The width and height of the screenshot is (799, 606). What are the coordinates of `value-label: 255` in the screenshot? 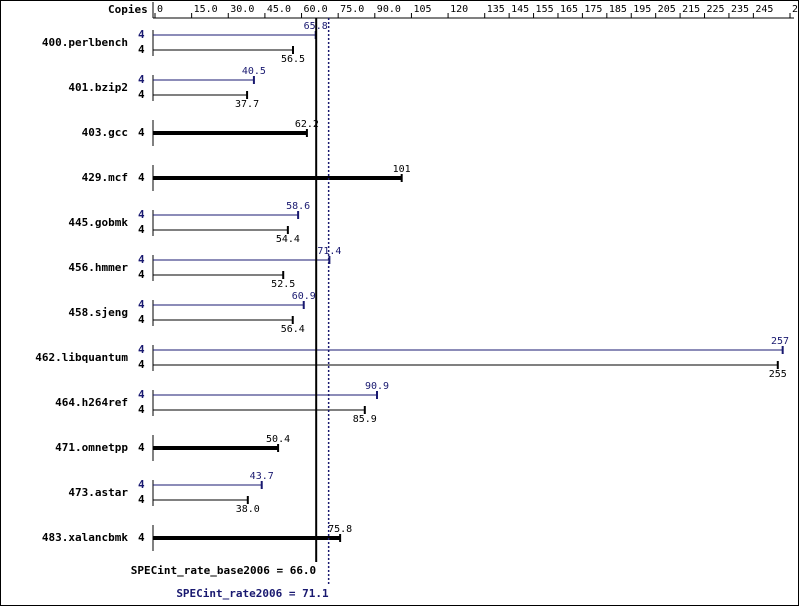 It's located at (778, 374).